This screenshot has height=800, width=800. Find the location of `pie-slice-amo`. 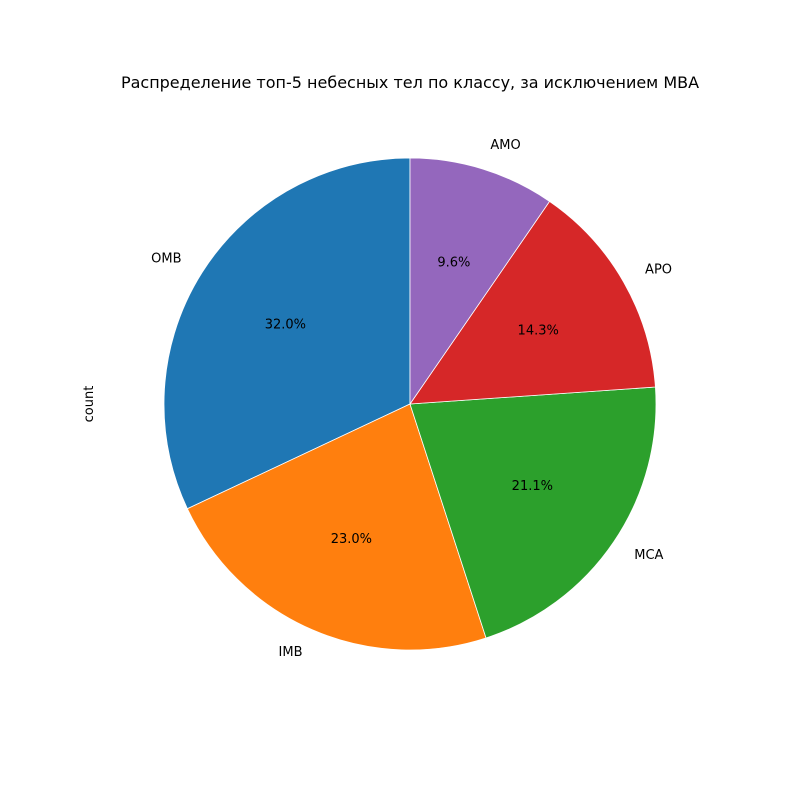

pie-slice-amo is located at coordinates (480, 281).